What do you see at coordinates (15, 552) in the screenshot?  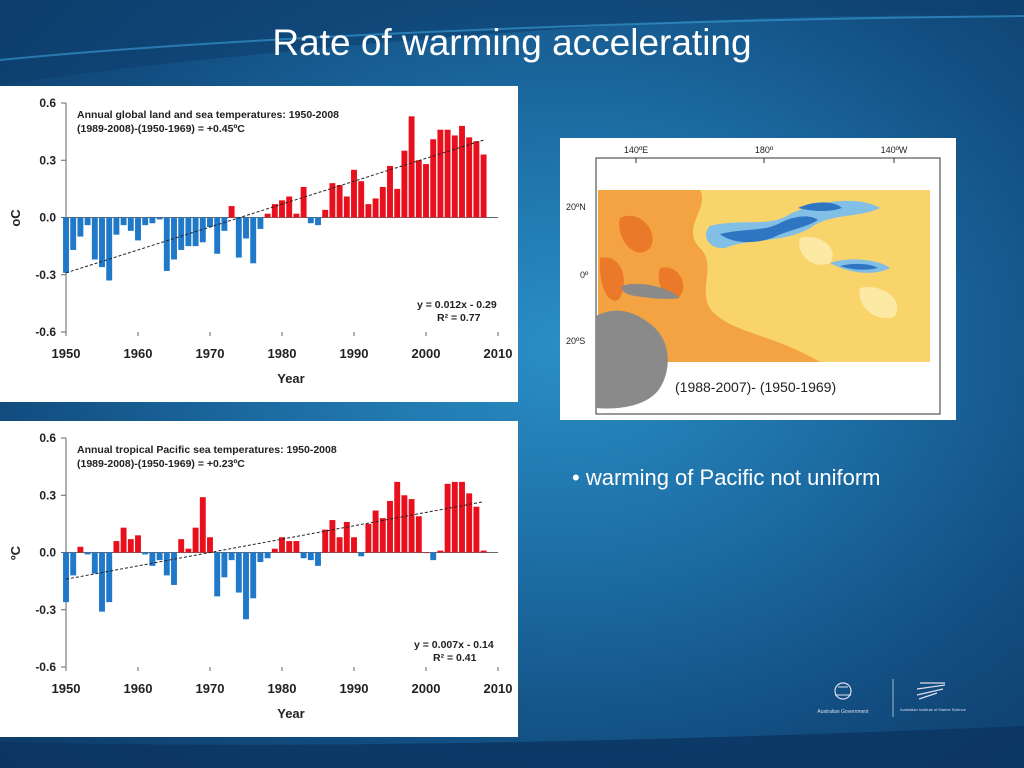 I see `y-axis-label: ºC` at bounding box center [15, 552].